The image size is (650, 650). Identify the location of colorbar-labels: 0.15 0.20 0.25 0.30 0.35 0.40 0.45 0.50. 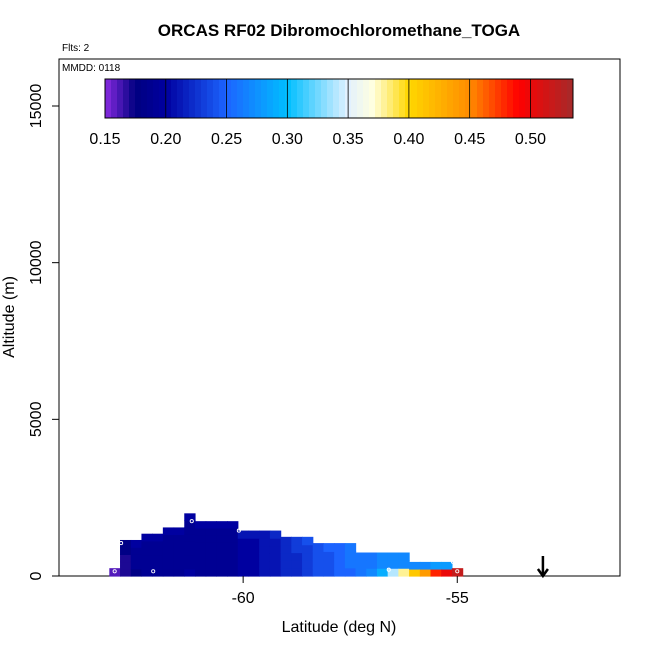
(317, 139).